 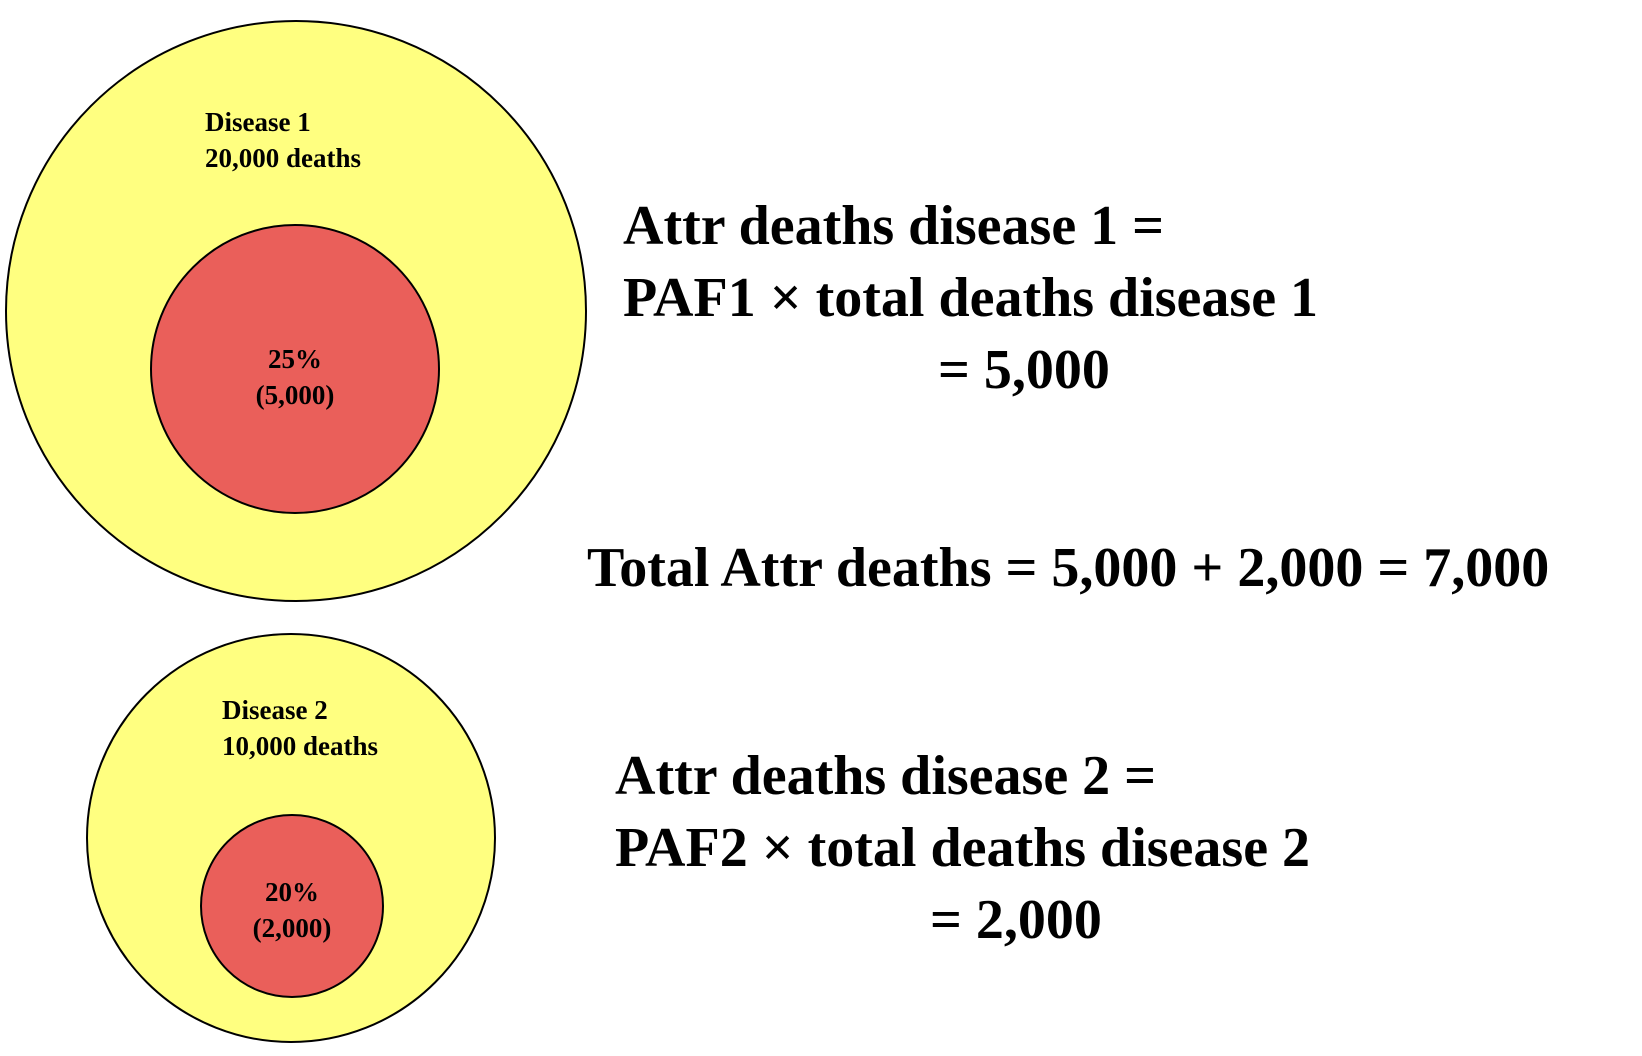 I want to click on disease-2-attributable-count: (2,000), so click(x=292, y=928).